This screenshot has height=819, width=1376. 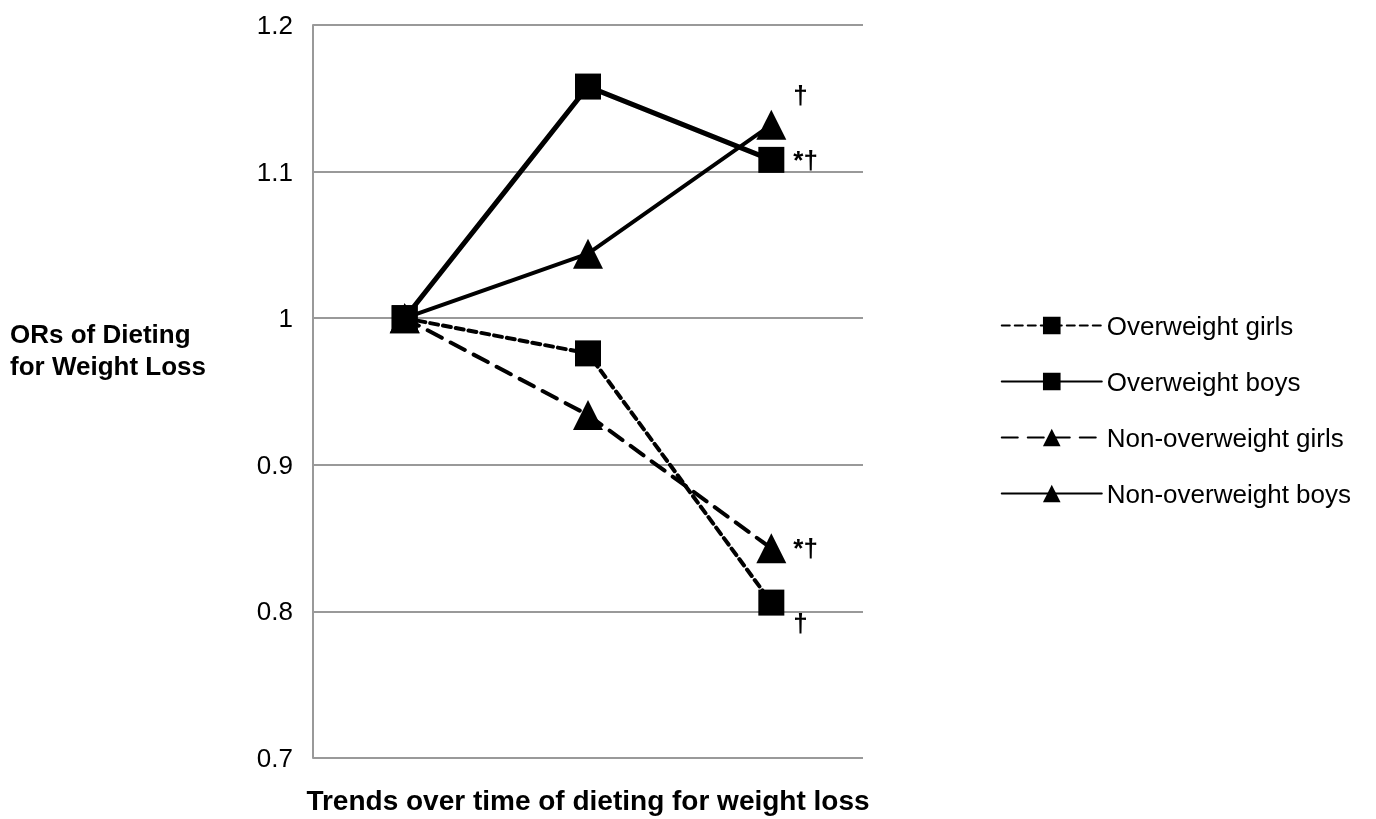 I want to click on y-tick-label: 1.2, so click(x=274, y=25).